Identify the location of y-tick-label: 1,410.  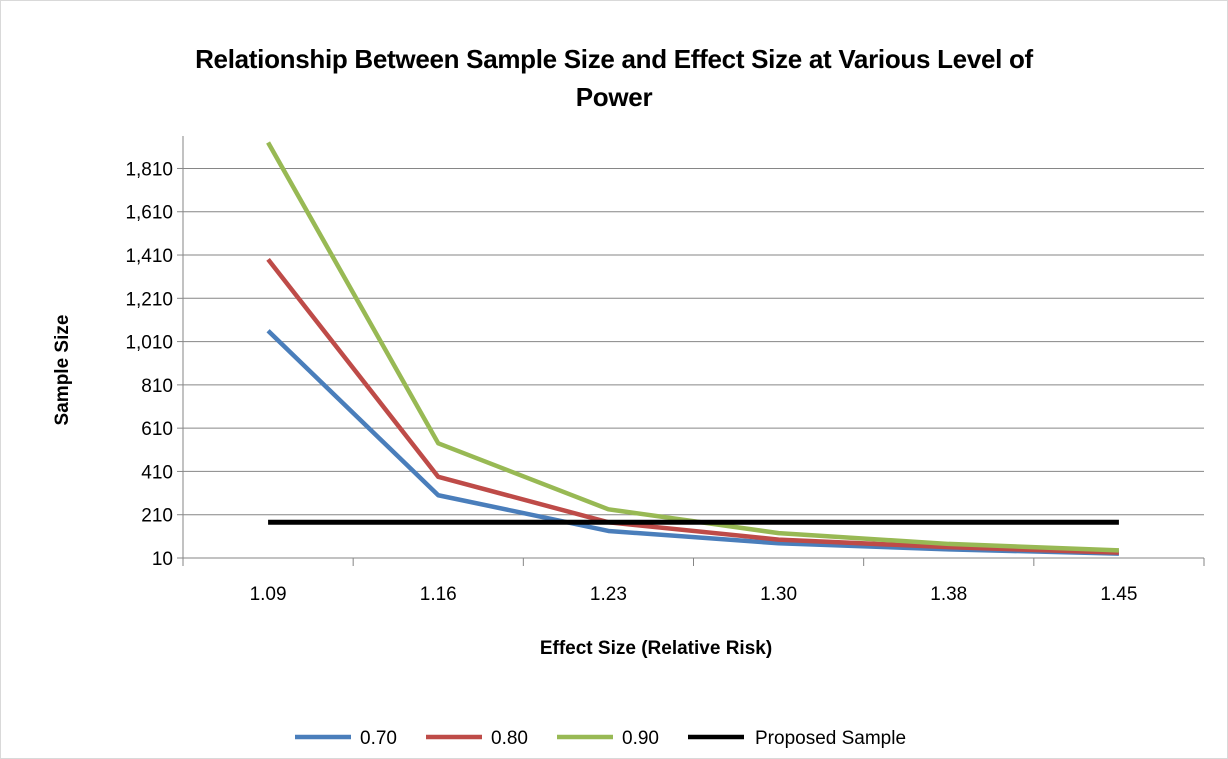
(149, 256).